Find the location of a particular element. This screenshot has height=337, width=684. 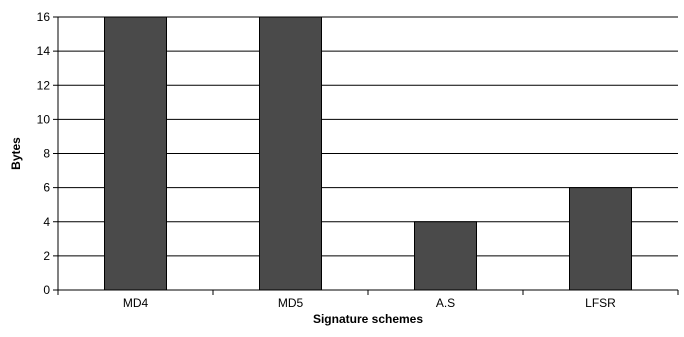

x-axis-title: Signature schemes is located at coordinates (368, 319).